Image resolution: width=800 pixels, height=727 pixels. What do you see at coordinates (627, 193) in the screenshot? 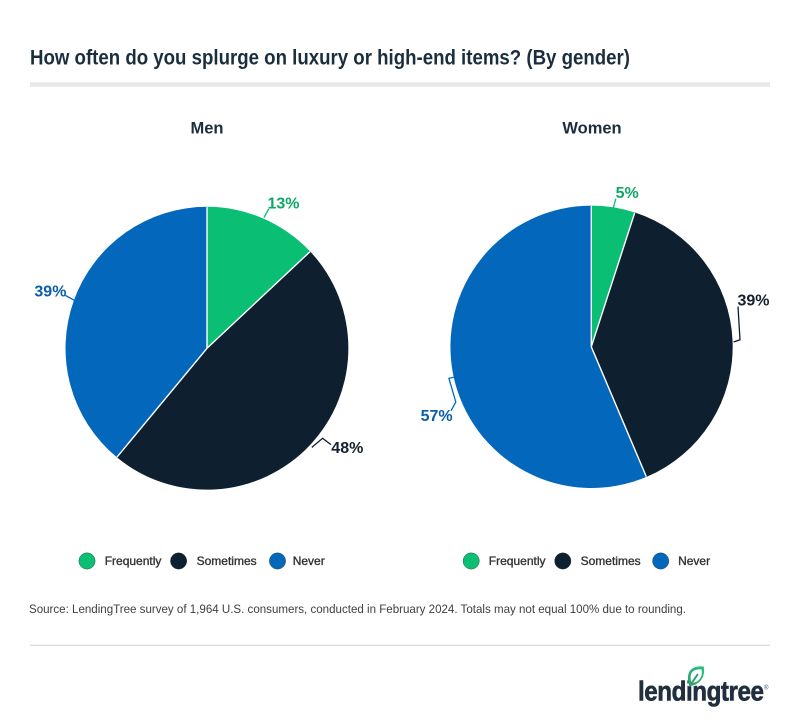
I see `svg-text: 5%` at bounding box center [627, 193].